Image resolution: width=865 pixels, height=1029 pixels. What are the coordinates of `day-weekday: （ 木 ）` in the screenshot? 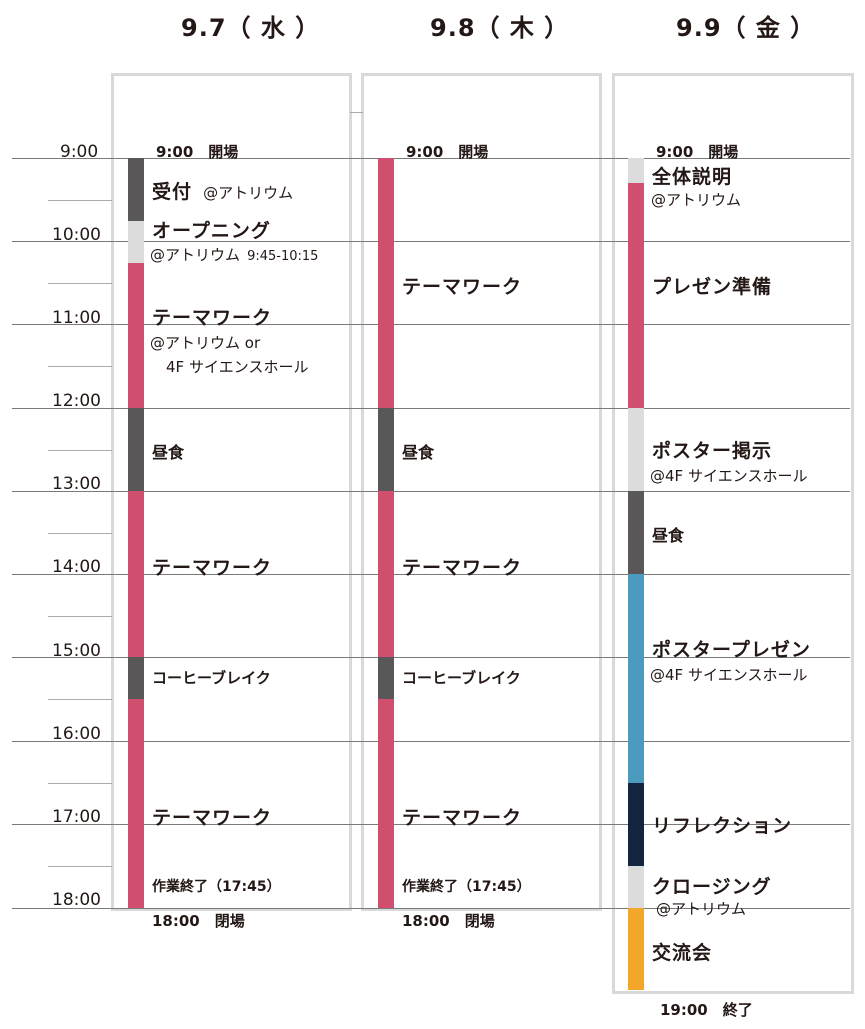 It's located at (522, 28).